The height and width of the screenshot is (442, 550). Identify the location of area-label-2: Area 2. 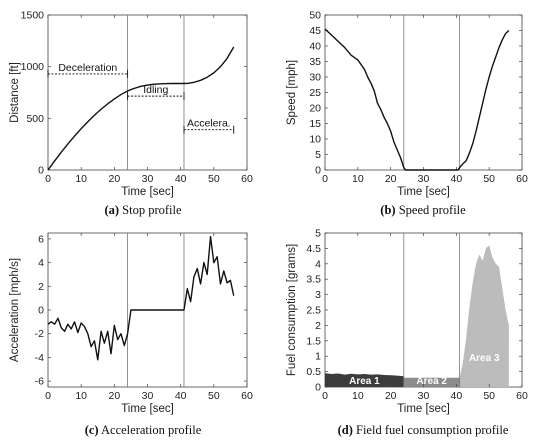
(431, 381).